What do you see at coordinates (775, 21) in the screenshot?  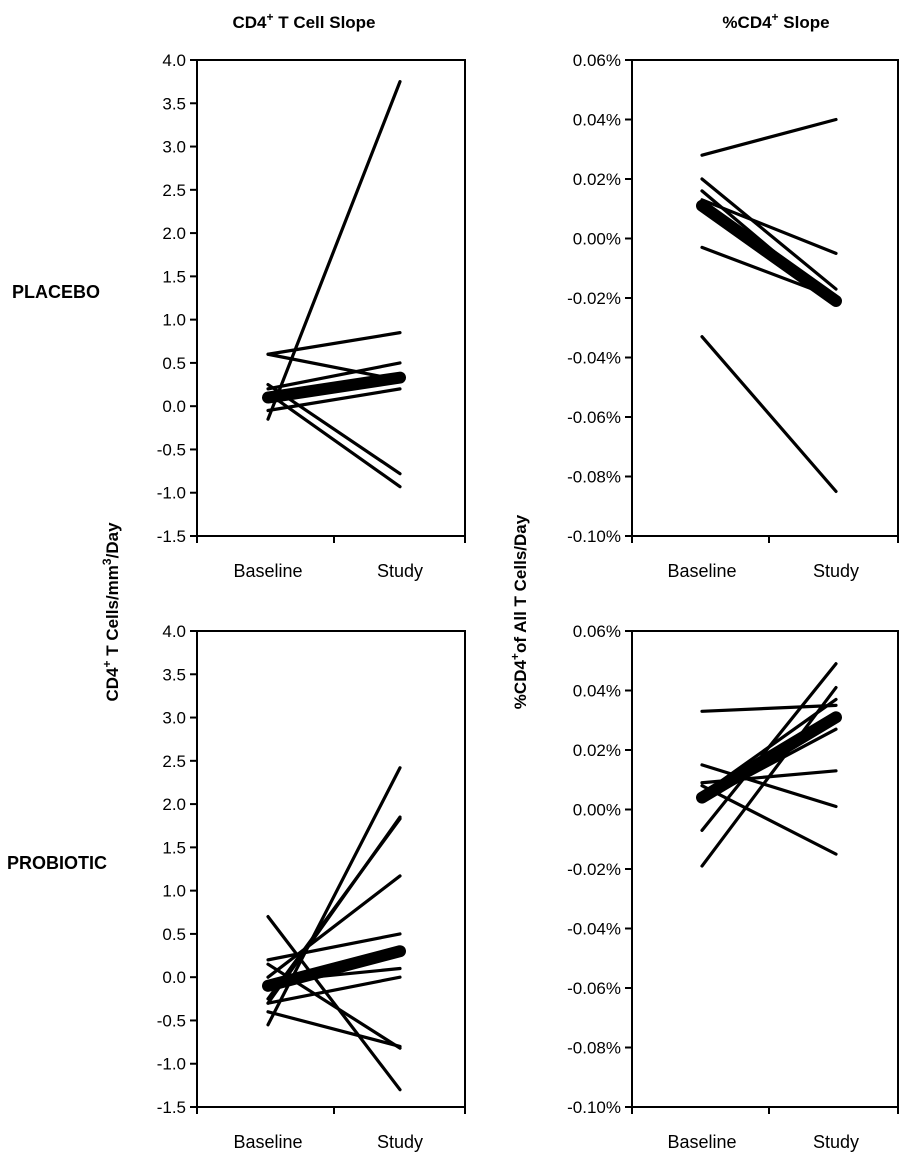 I see `column-title-pct: %CD4+ Slope` at bounding box center [775, 21].